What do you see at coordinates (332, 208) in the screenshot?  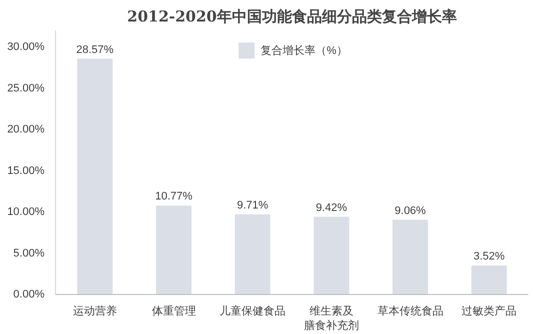 I see `text: 9.42%` at bounding box center [332, 208].